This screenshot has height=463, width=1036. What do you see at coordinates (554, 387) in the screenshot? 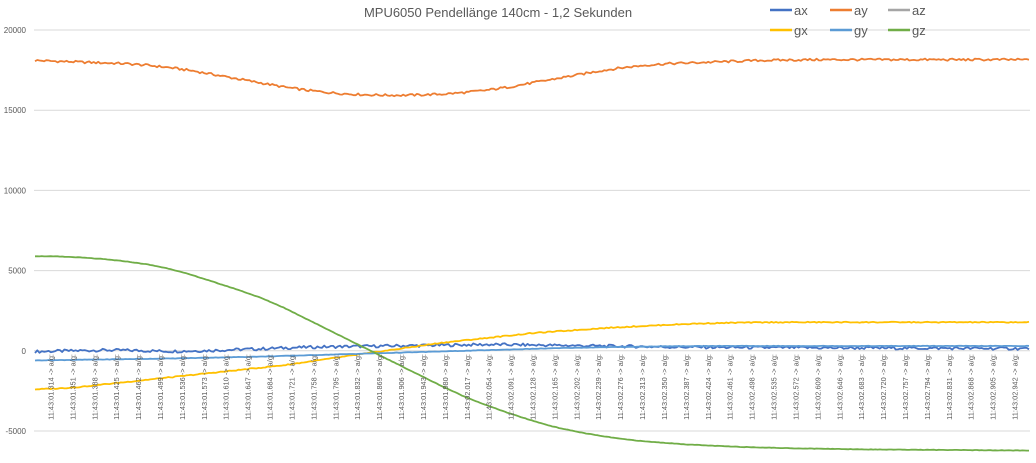
I see `x-tick-label: 11:43:02.165 -> a/g:` at bounding box center [554, 387].